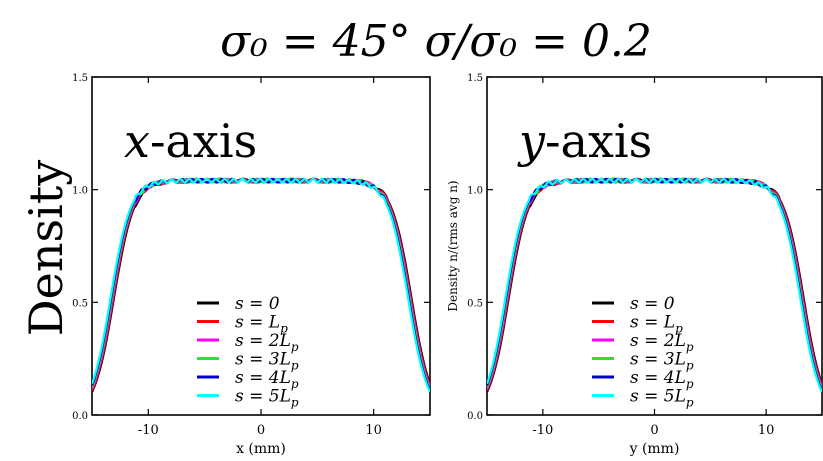 Image resolution: width=823 pixels, height=461 pixels. Describe the element at coordinates (190, 141) in the screenshot. I see `panel-label: x-axis` at that location.